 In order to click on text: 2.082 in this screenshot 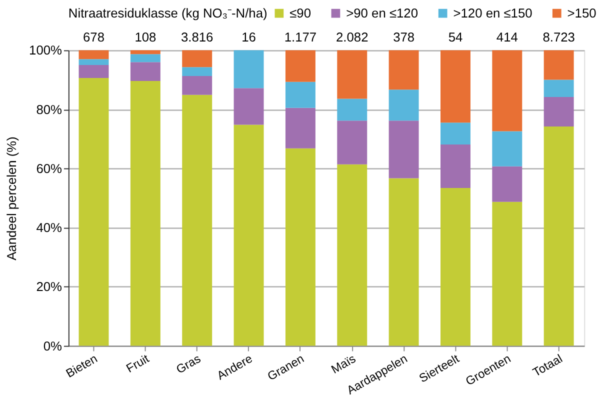, I will do `click(352, 36)`.